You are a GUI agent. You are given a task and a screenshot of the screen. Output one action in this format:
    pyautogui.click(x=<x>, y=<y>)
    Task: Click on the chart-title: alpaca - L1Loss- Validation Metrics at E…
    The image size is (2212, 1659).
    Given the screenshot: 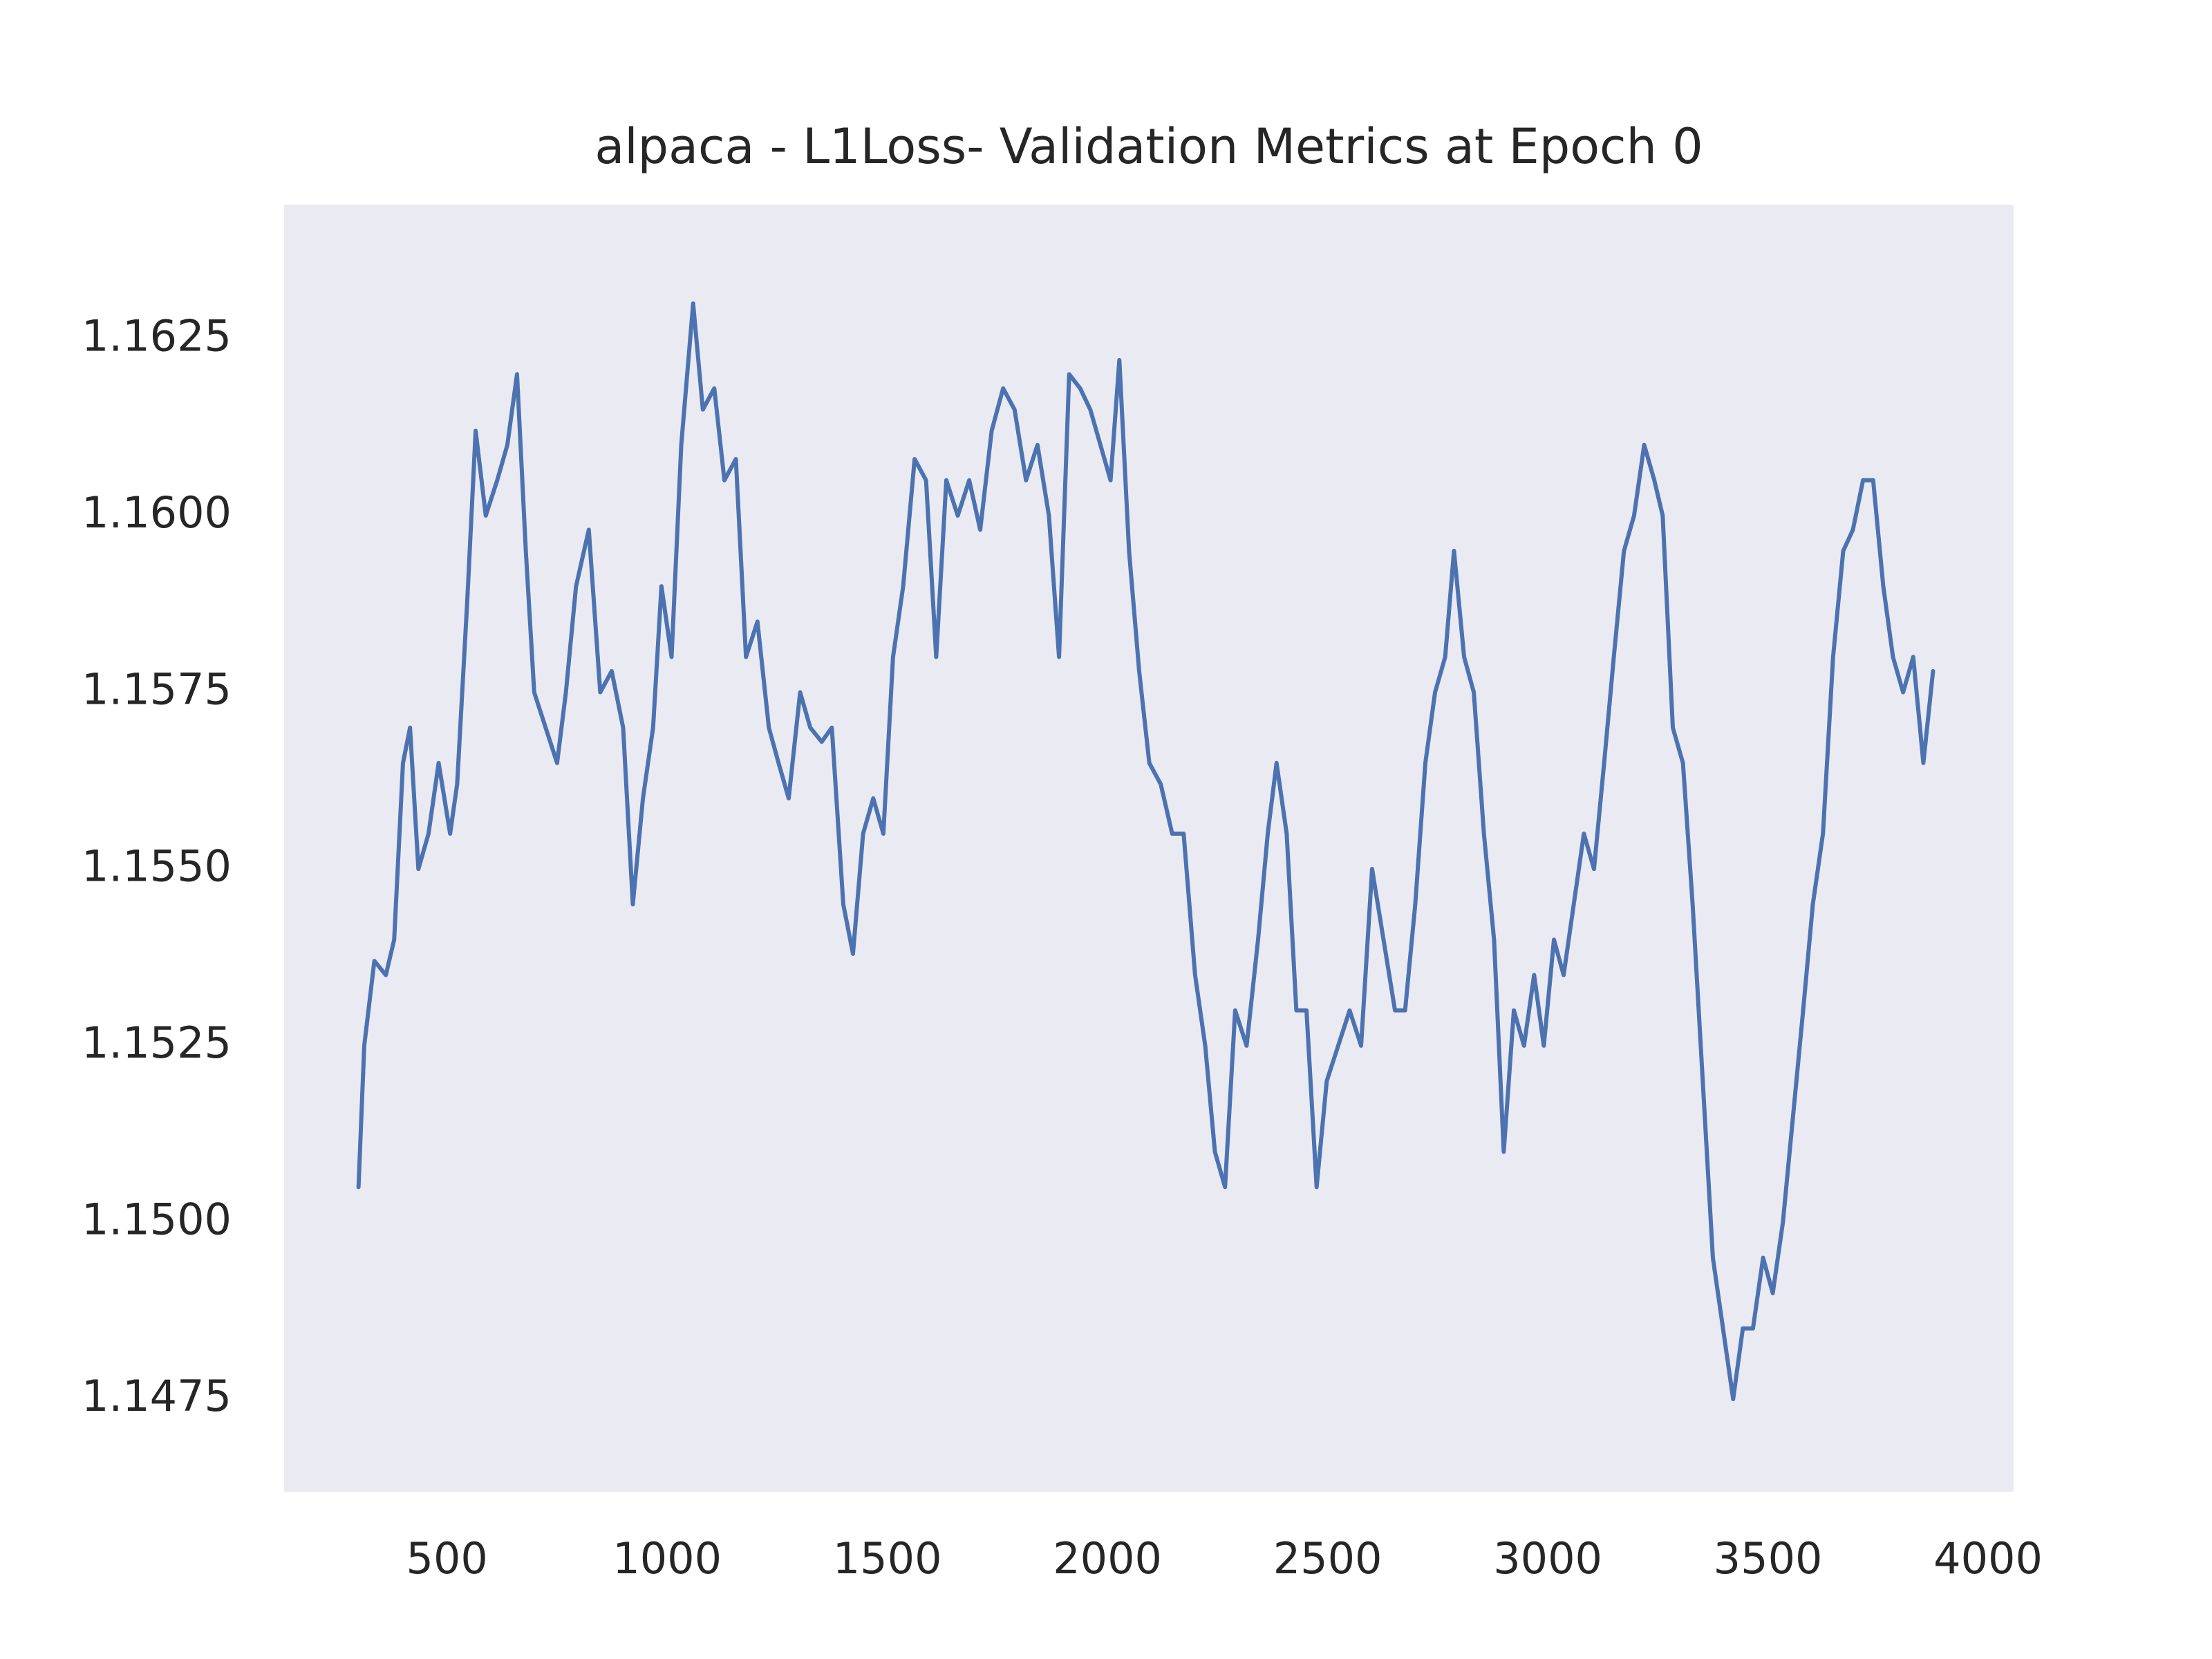 What is the action you would take?
    pyautogui.click(x=1148, y=146)
    